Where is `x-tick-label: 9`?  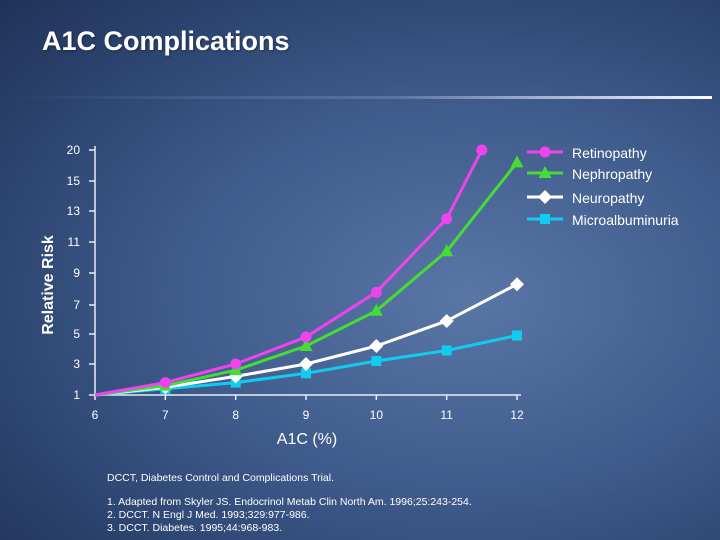 x-tick-label: 9 is located at coordinates (306, 415).